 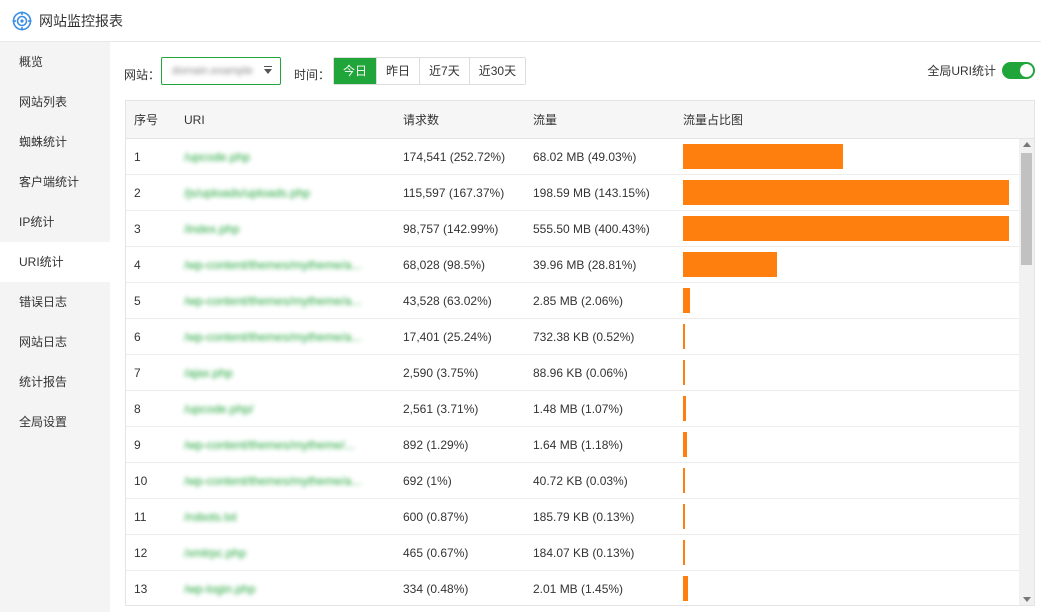 What do you see at coordinates (215, 553) in the screenshot?
I see `row-uri-link: /xmlrpc.php` at bounding box center [215, 553].